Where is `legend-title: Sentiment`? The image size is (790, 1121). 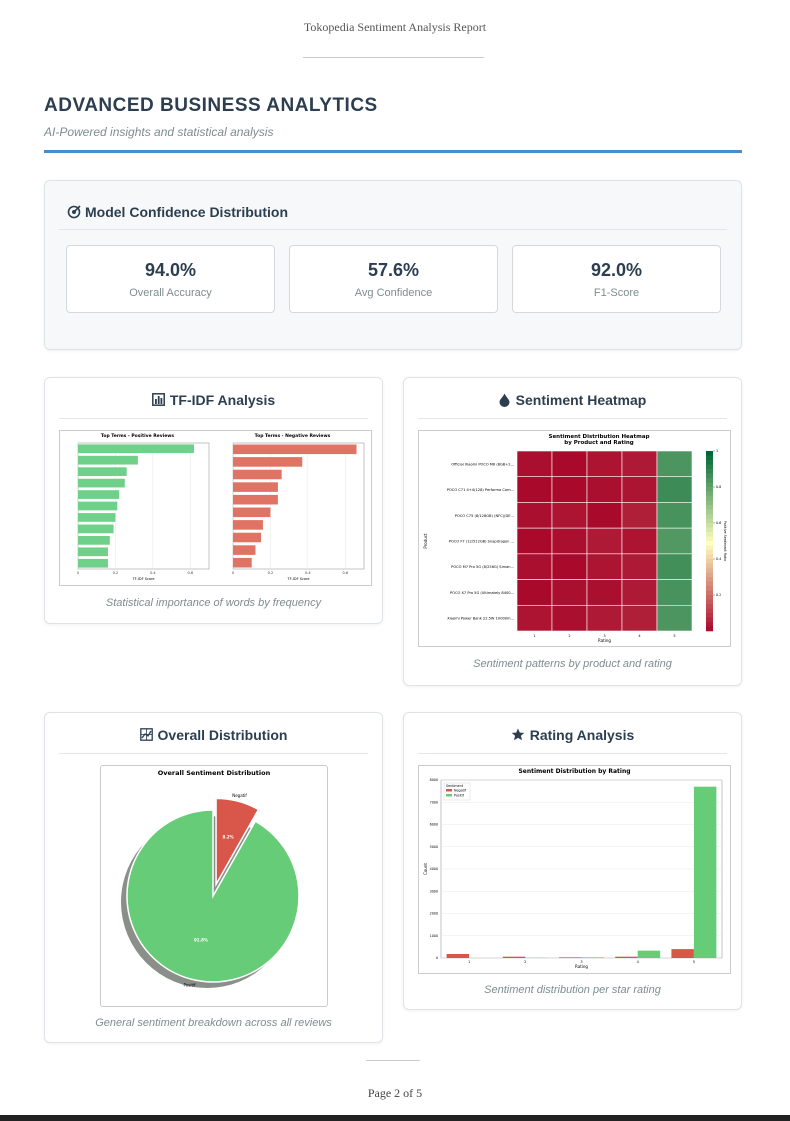
legend-title: Sentiment is located at coordinates (455, 786).